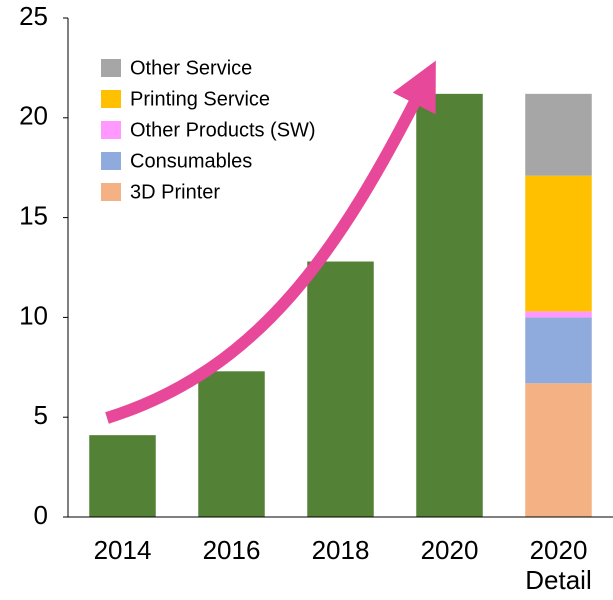 This screenshot has height=600, width=613. Describe the element at coordinates (223, 130) in the screenshot. I see `legend-label: Other Products (SW)` at that location.